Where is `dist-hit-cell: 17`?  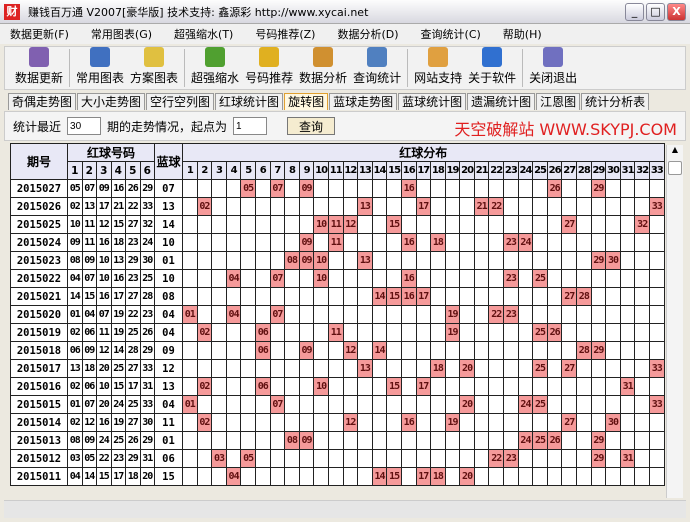 dist-hit-cell: 17 is located at coordinates (423, 386).